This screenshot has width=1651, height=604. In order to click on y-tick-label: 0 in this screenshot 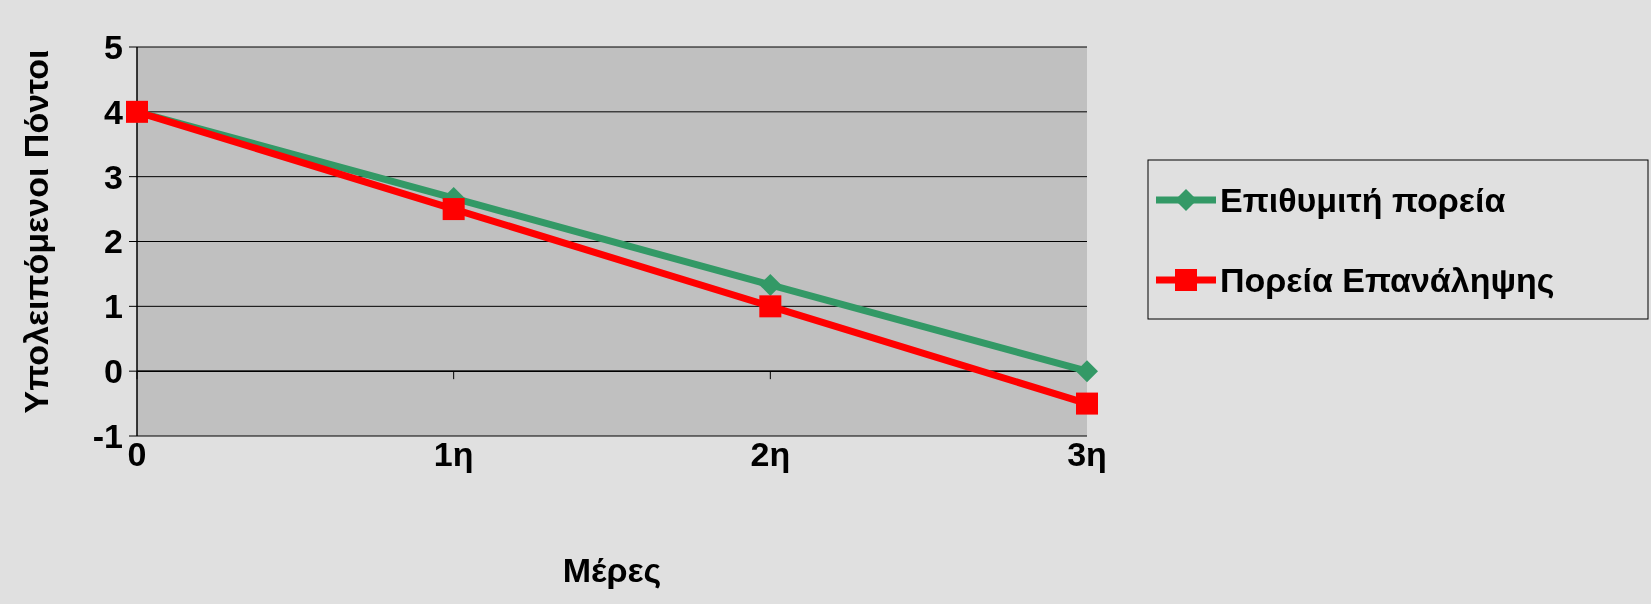, I will do `click(113, 371)`.